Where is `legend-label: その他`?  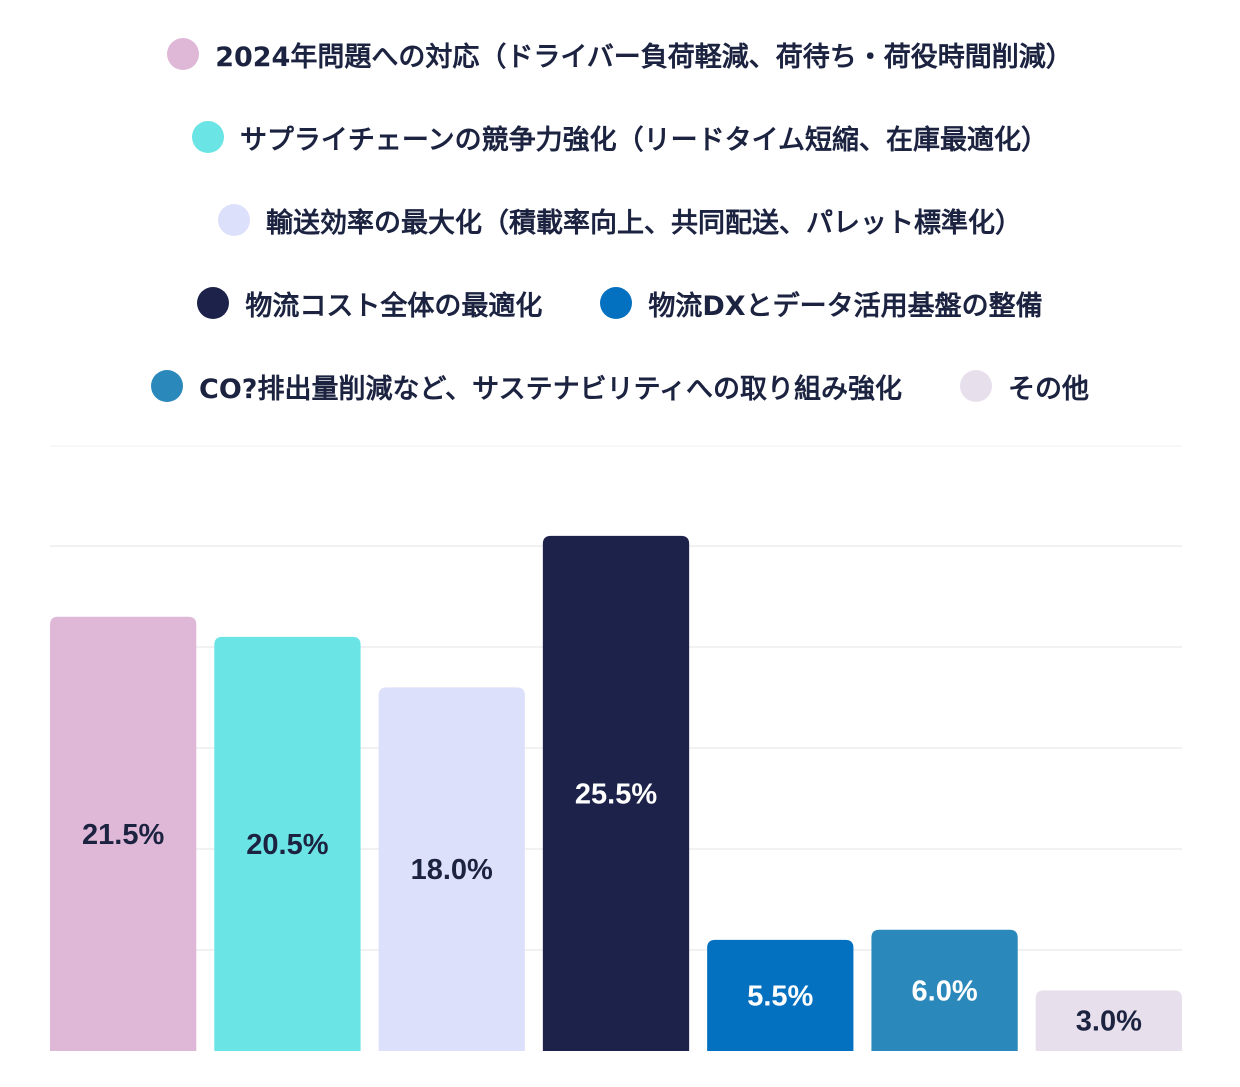 legend-label: その他 is located at coordinates (1048, 389).